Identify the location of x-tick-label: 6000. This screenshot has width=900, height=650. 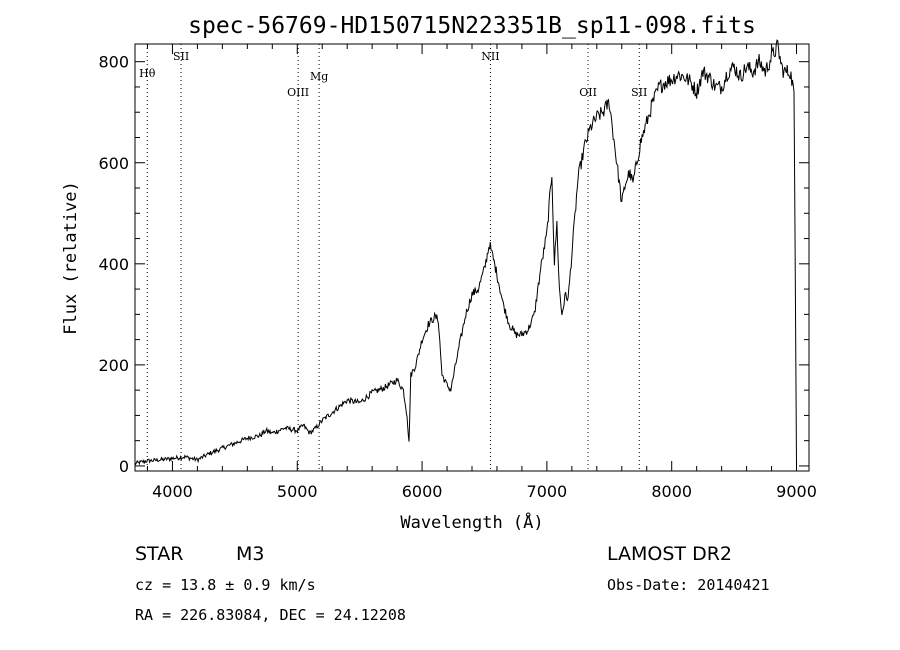
(422, 491).